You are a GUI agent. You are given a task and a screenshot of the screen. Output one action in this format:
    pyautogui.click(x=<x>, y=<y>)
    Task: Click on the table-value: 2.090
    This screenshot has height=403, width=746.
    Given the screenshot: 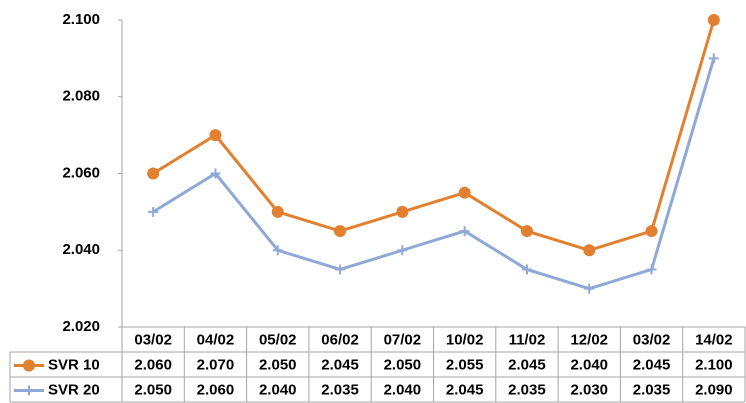 What is the action you would take?
    pyautogui.click(x=714, y=389)
    